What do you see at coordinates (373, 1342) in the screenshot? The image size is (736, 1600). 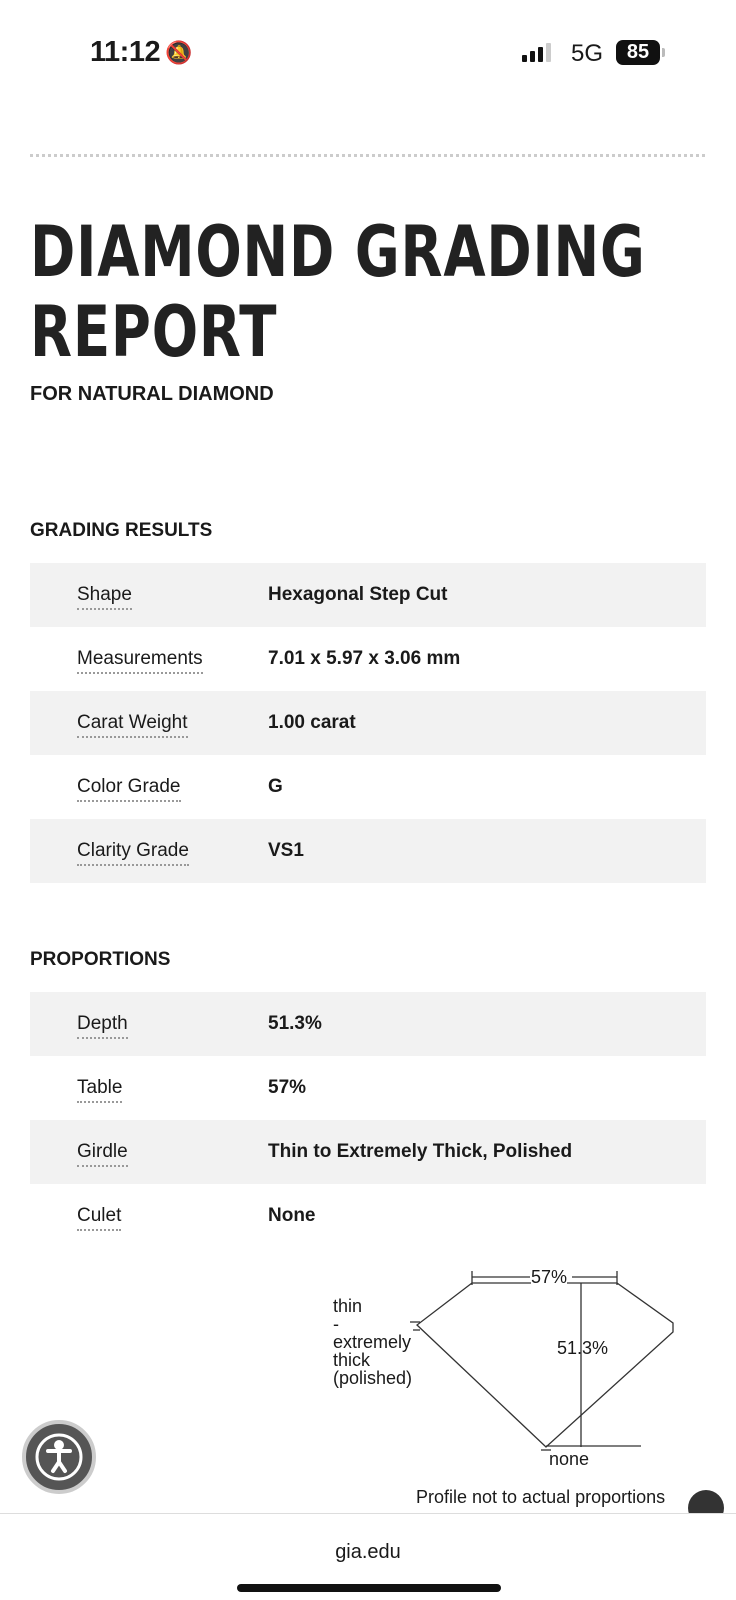 I see `girdle-label: thin - extremely thick (polished)` at bounding box center [373, 1342].